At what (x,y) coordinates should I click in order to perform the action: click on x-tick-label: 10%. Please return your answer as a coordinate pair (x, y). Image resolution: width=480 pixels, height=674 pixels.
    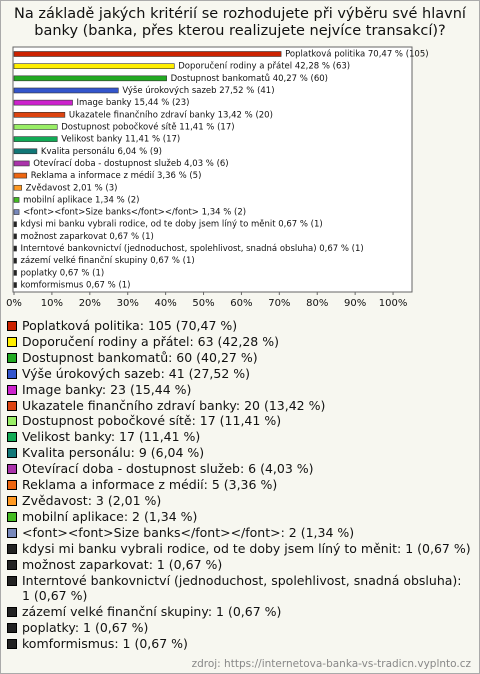
    Looking at the image, I should click on (52, 303).